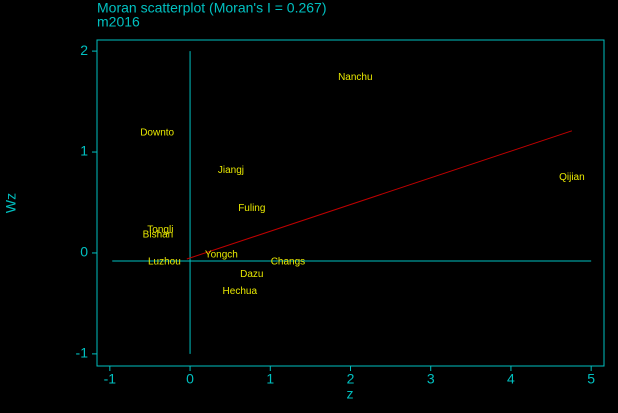  Describe the element at coordinates (157, 132) in the screenshot. I see `point-label: Downto` at that location.